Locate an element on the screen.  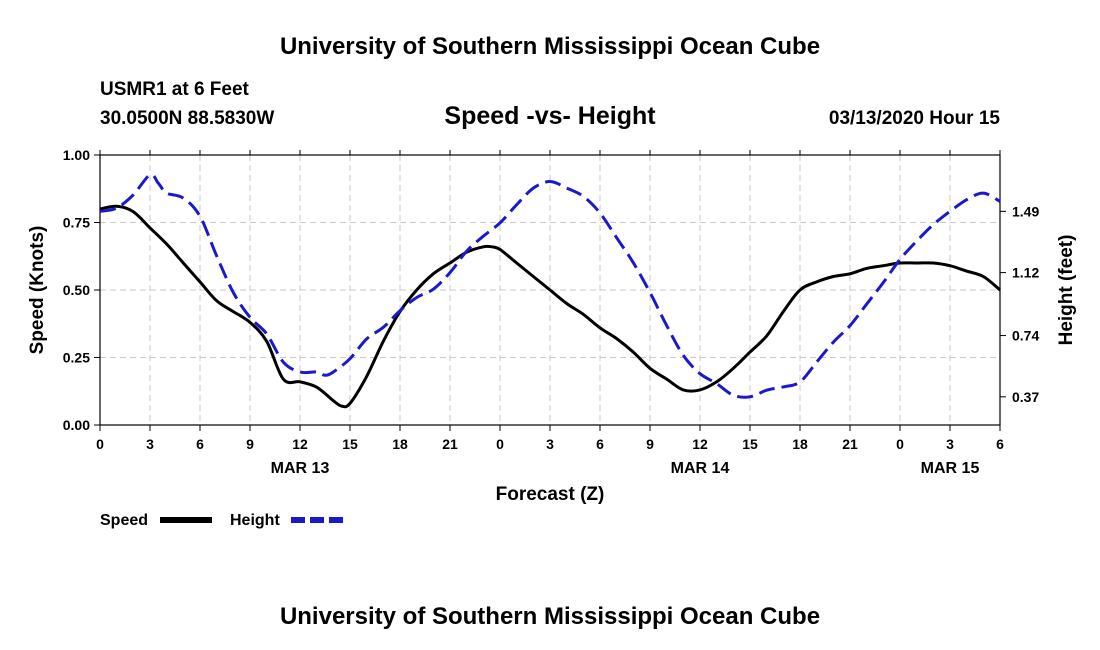
y2-tick-label: 1.49 is located at coordinates (1025, 211).